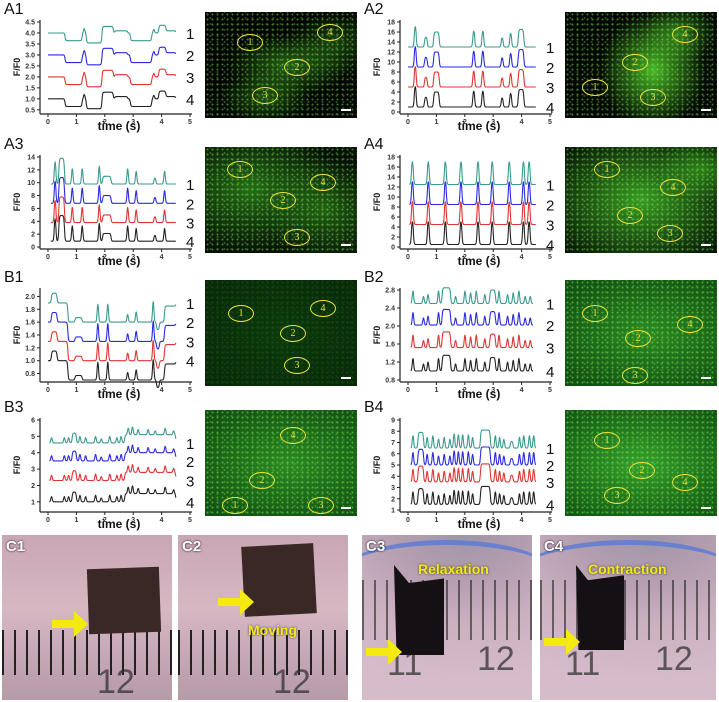 This screenshot has width=719, height=702. I want to click on y-tick-label: 12, so click(31, 170).